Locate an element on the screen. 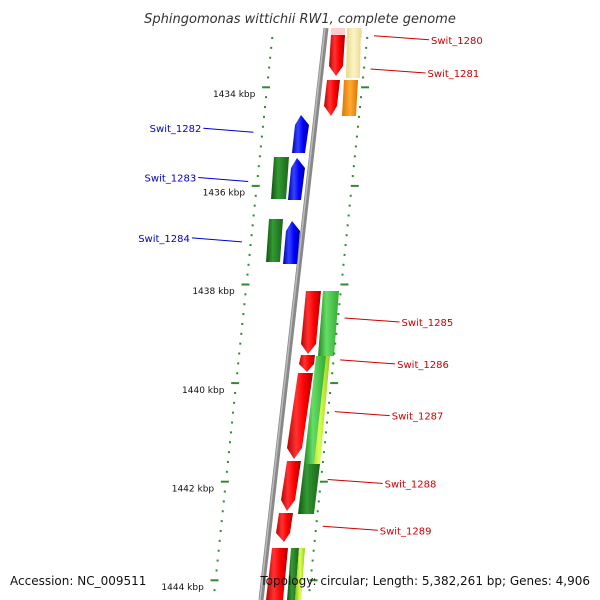 The image size is (600, 600). scale-label: 1444 kbp is located at coordinates (182, 588).